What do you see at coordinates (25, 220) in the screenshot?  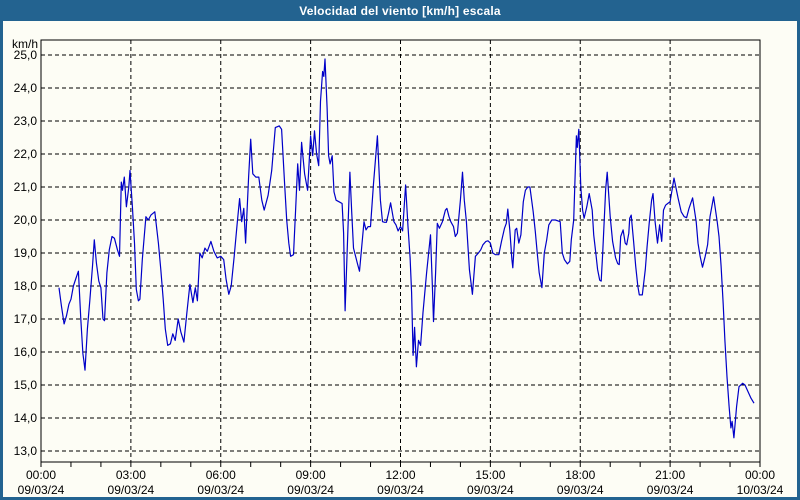 I see `y-tick-label: 20,0` at bounding box center [25, 220].